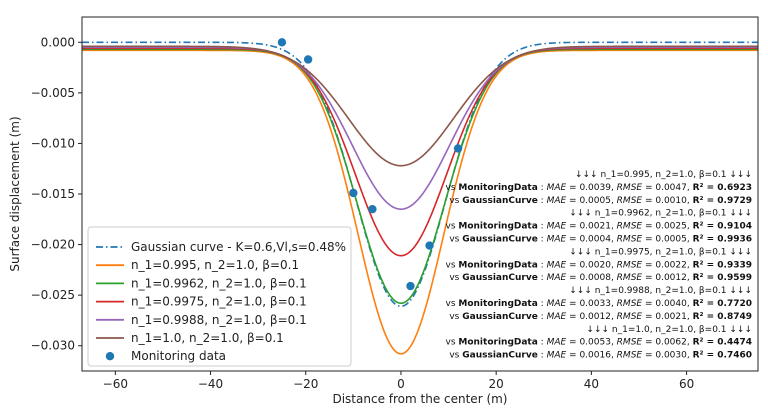 The image size is (768, 408). I want to click on y-axis-label: Surface displacement (m), so click(15, 193).